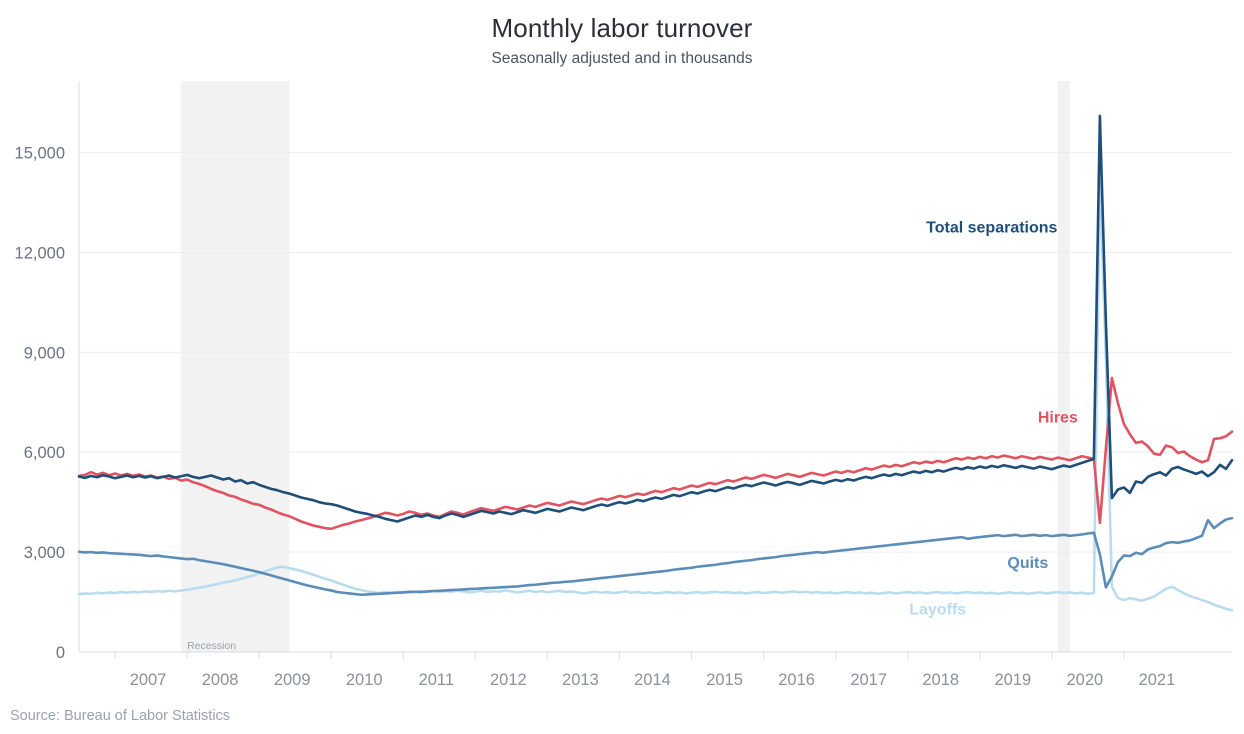 The image size is (1244, 734). What do you see at coordinates (619, 655) in the screenshot?
I see `x-axis-tick-marks` at bounding box center [619, 655].